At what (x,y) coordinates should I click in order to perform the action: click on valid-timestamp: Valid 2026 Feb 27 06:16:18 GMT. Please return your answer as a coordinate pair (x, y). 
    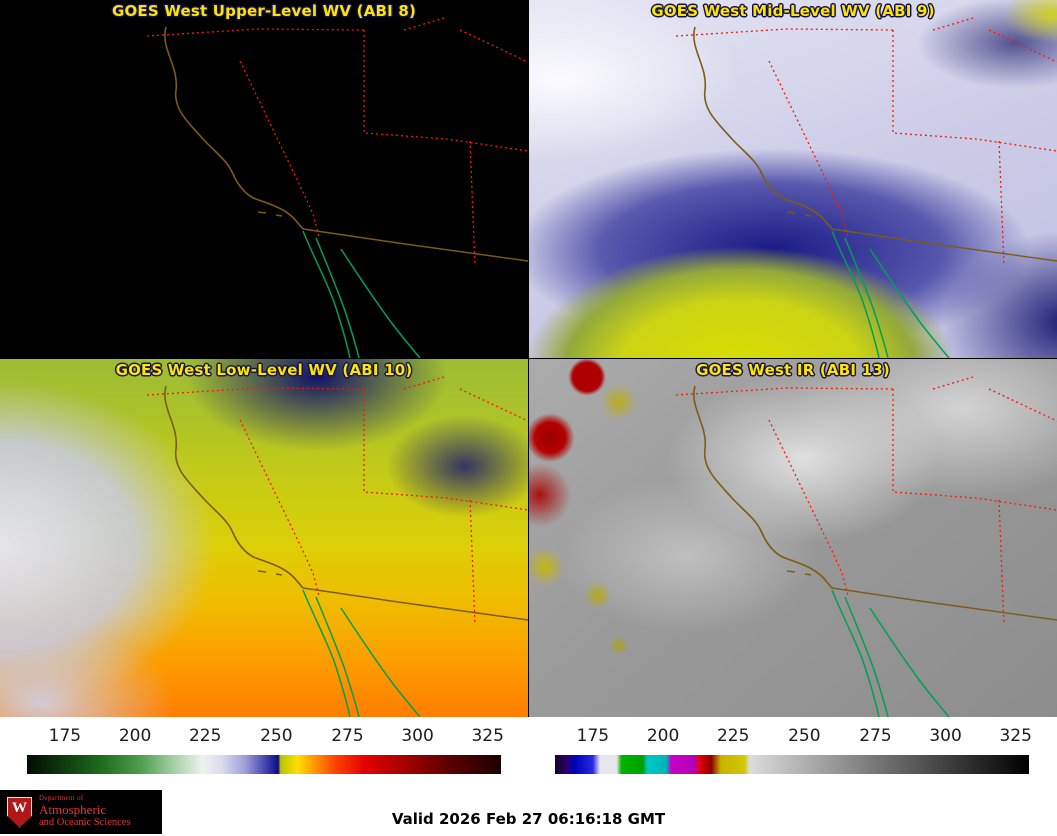
    Looking at the image, I should click on (528, 819).